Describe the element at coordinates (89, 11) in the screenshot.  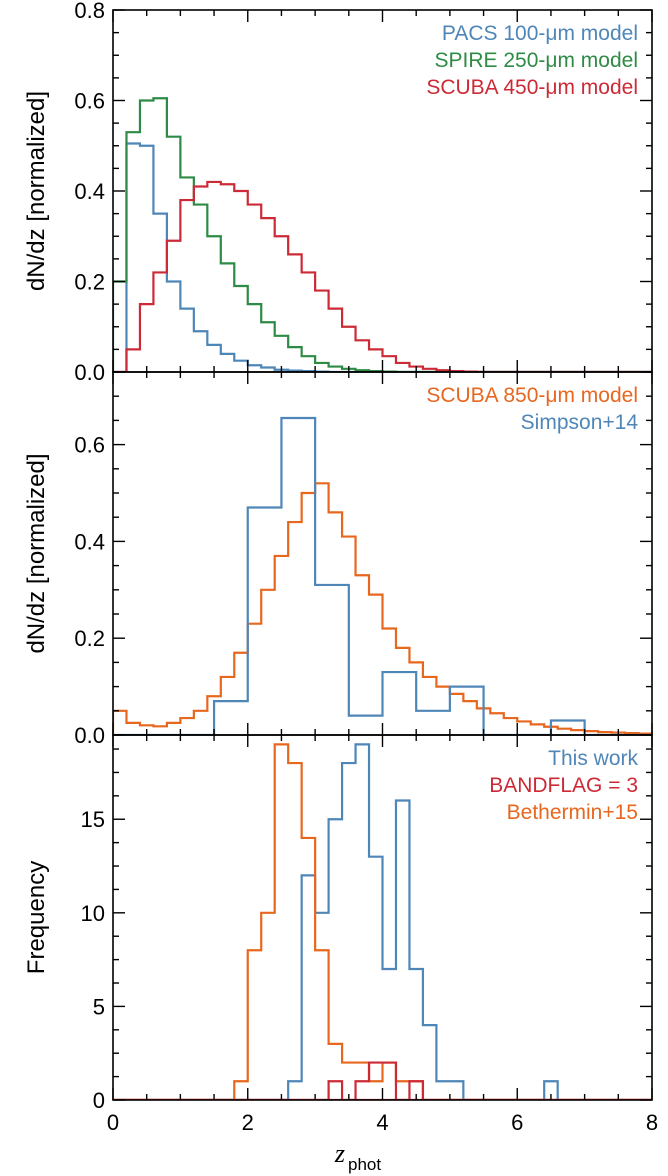
I see `y-tick-label: 0.8` at that location.